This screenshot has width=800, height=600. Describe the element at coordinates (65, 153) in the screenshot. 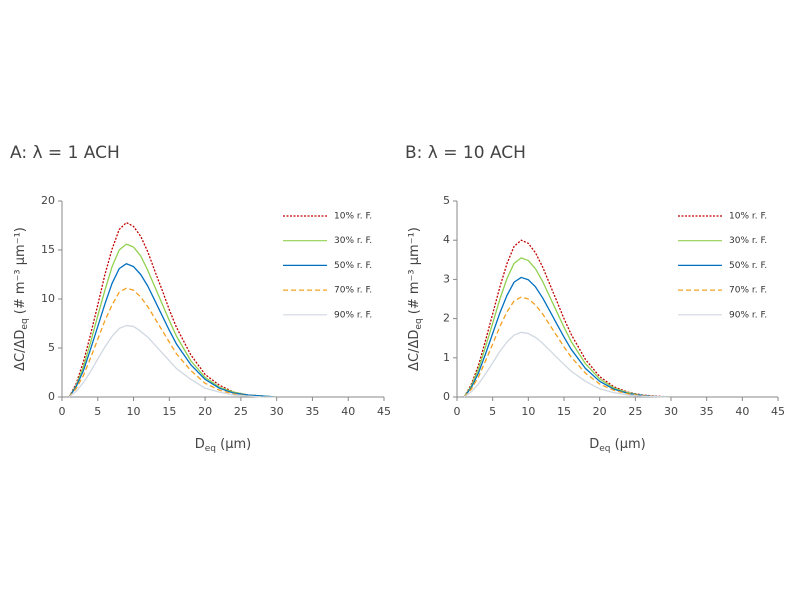

I see `chart-title: A: λ = 1 ACH` at that location.